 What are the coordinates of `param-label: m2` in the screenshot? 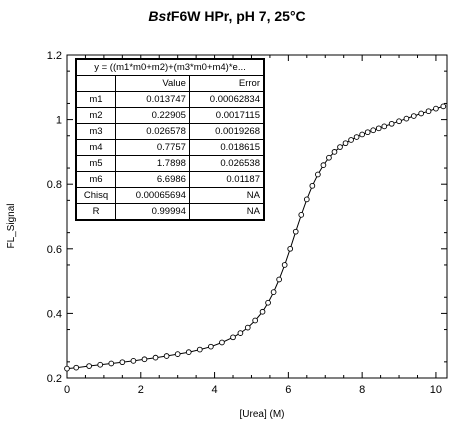 It's located at (95, 115).